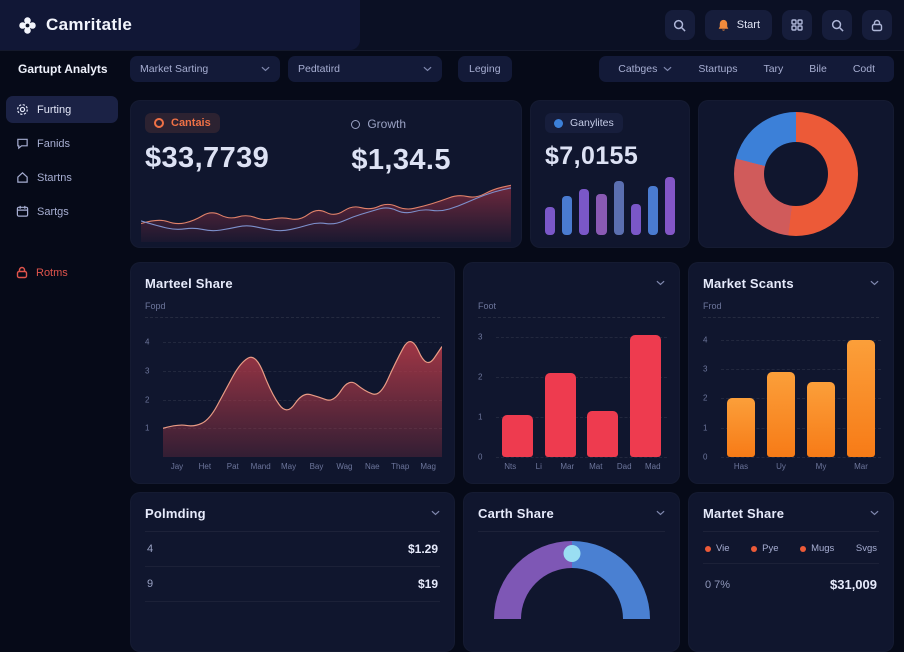  Describe the element at coordinates (316, 466) in the screenshot. I see `x-tick: Bay` at that location.